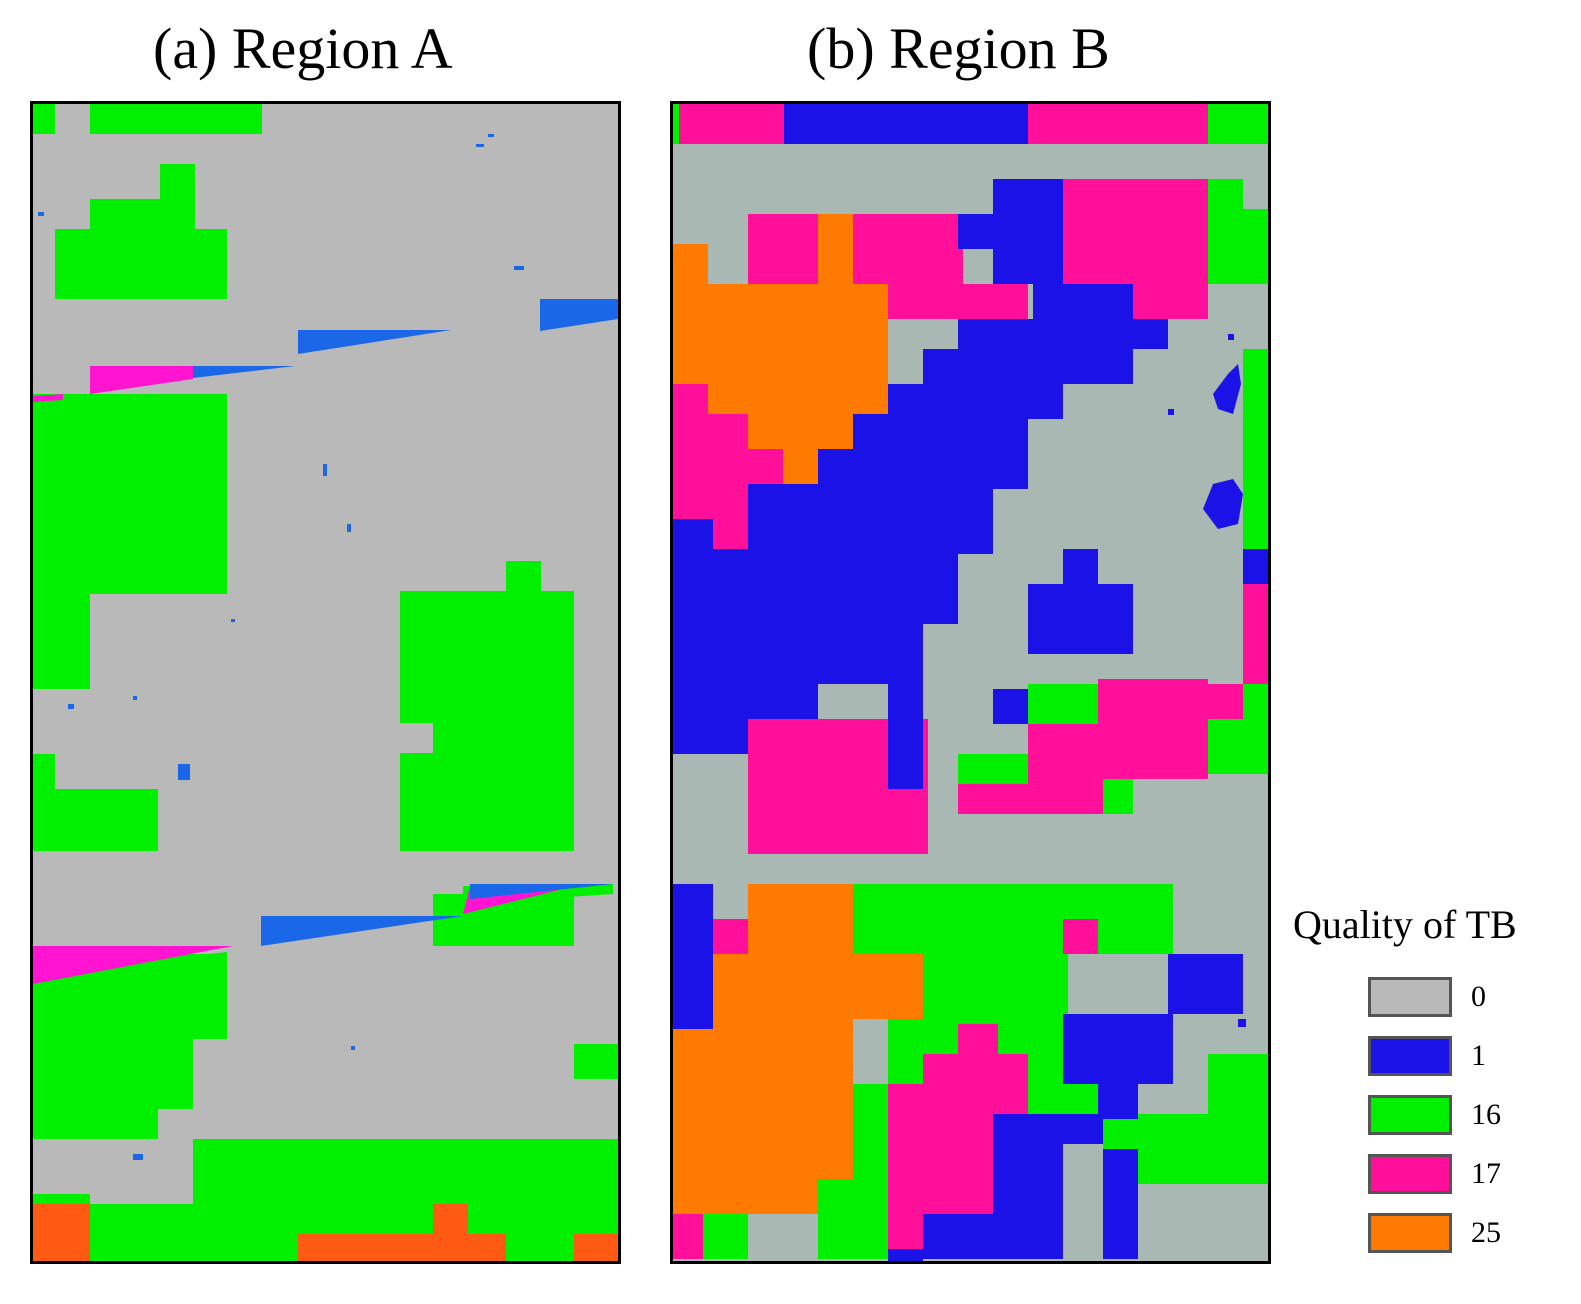  I want to click on legend-label: 25, so click(1486, 1232).